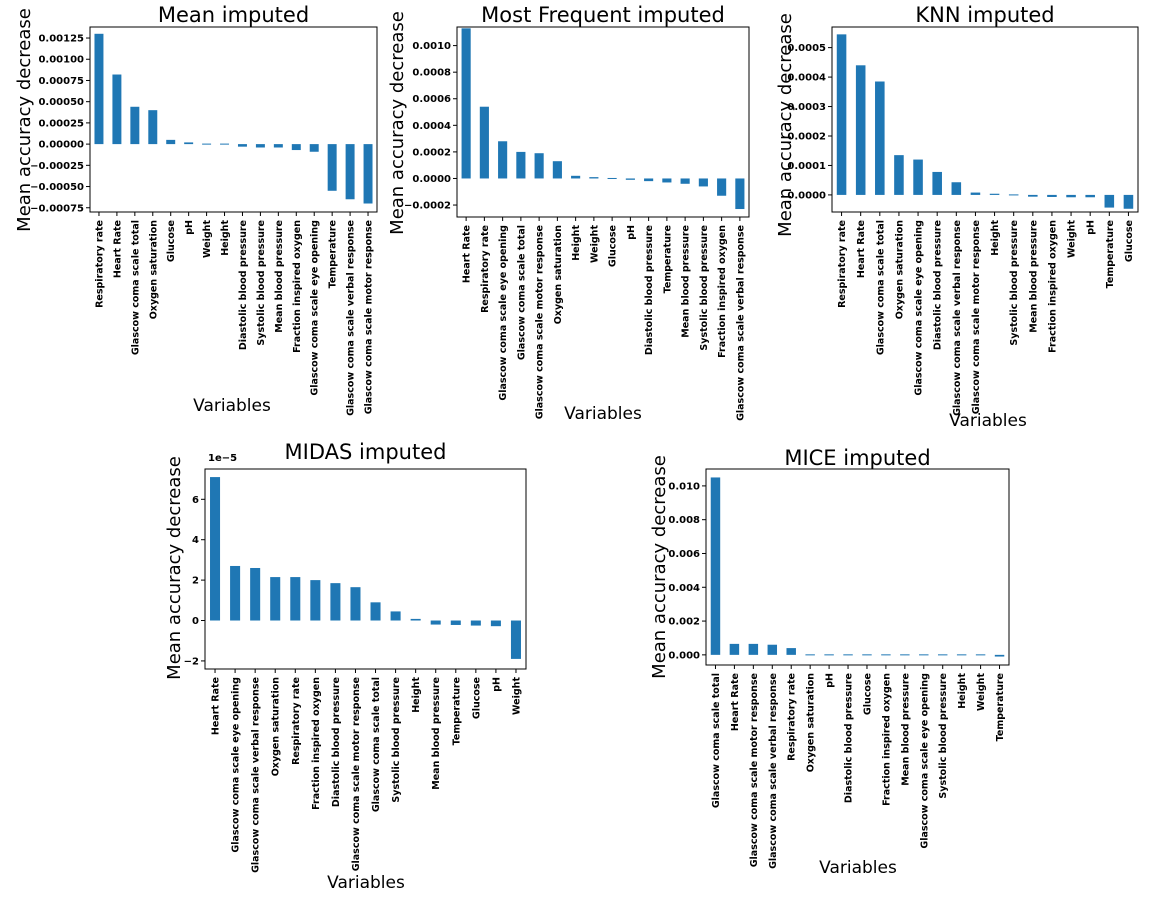  What do you see at coordinates (684, 588) in the screenshot?
I see `y-tick-label: 0.004` at bounding box center [684, 588].